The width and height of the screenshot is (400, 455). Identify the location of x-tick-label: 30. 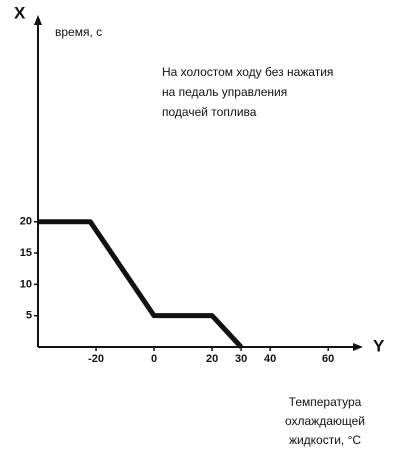
(241, 359).